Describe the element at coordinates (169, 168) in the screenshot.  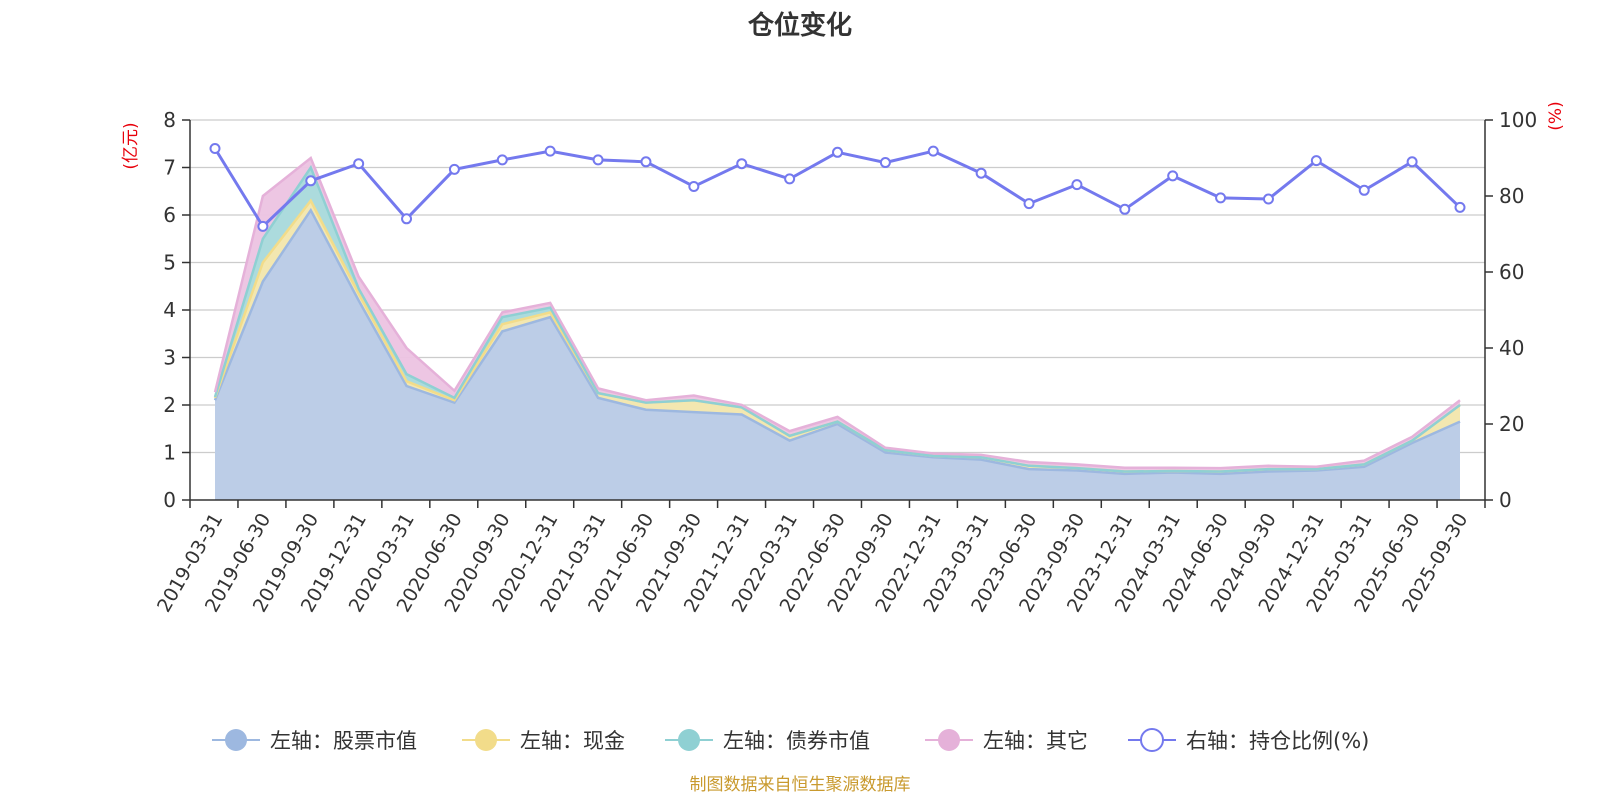
I see `left-tick-label-7: 7` at that location.